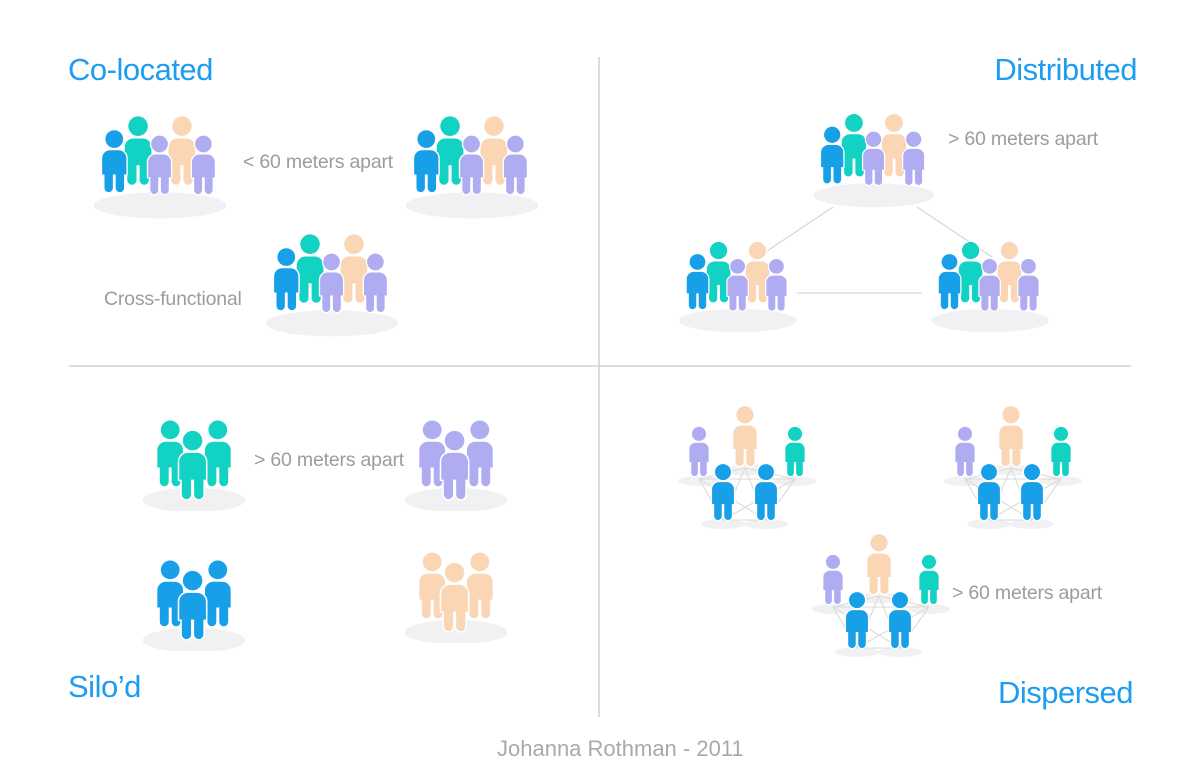  Describe the element at coordinates (140, 69) in the screenshot. I see `co-located-title: Co-located` at that location.